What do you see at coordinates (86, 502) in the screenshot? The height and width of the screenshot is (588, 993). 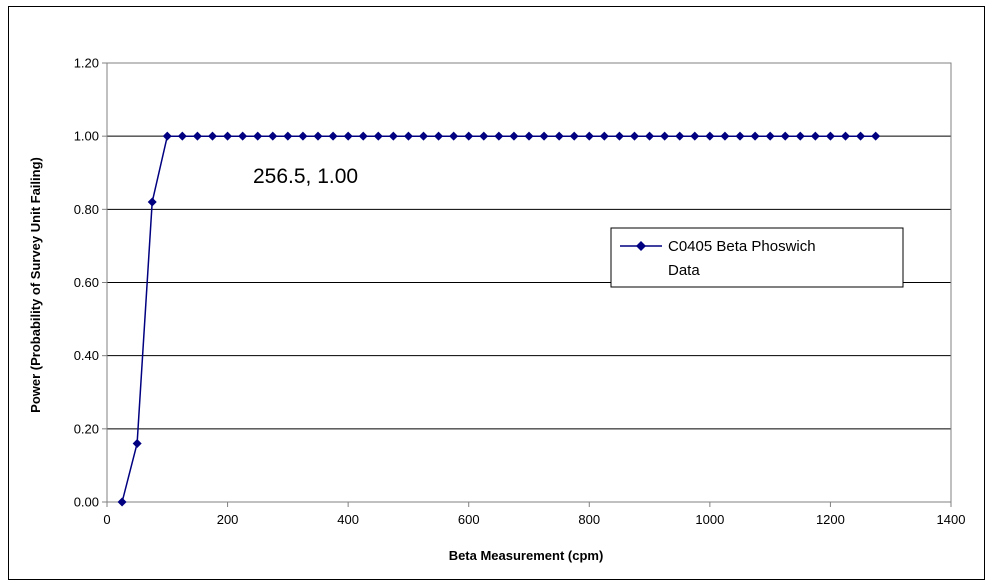 I see `y-tick-label-0: 0.00` at bounding box center [86, 502].